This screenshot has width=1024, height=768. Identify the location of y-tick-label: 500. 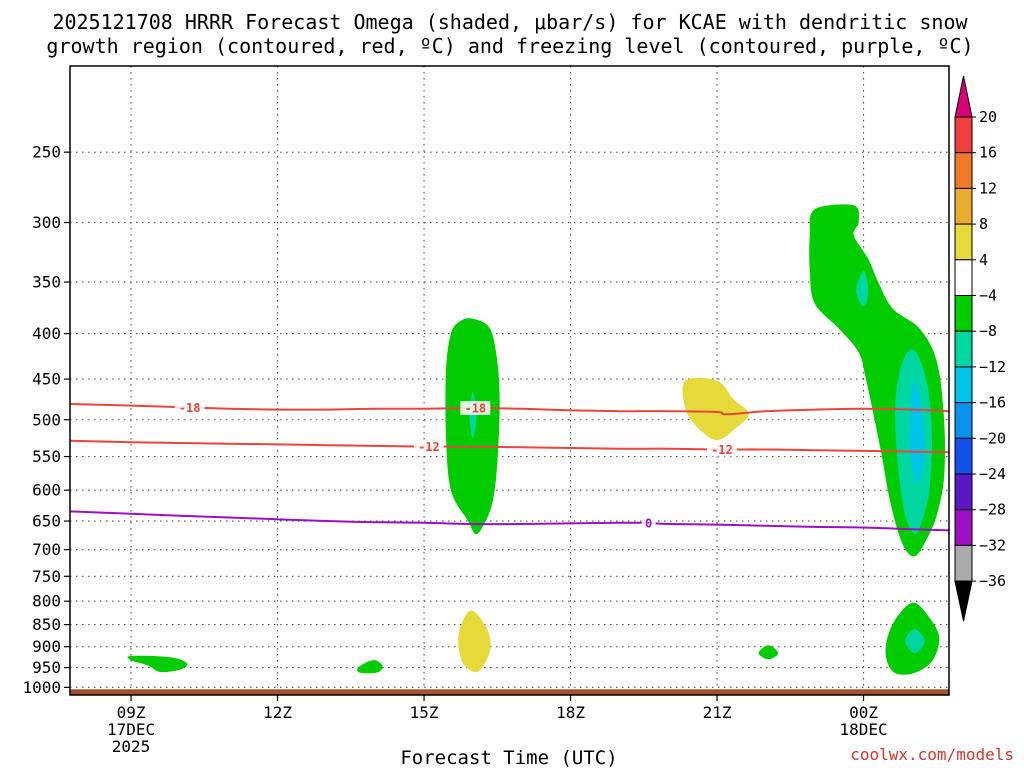
(46, 419).